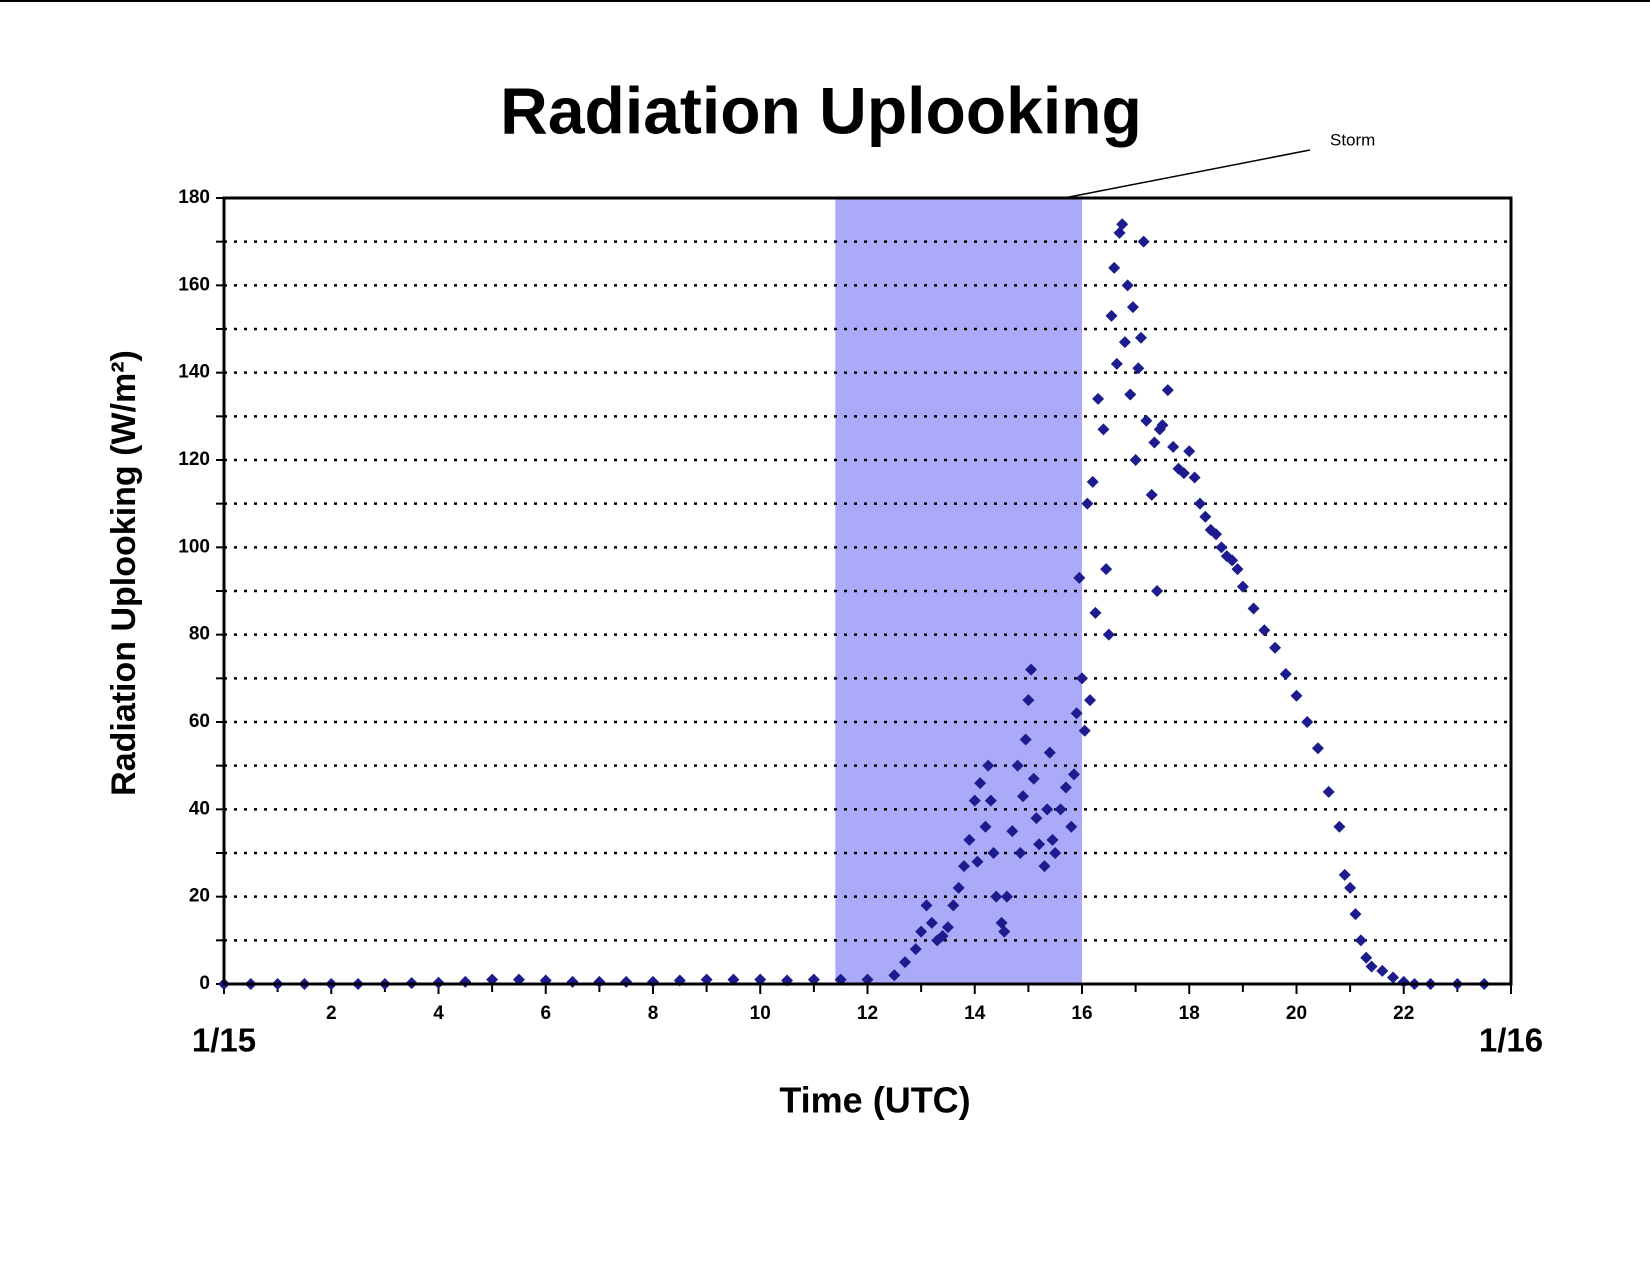 Image resolution: width=1650 pixels, height=1275 pixels. What do you see at coordinates (1511, 1040) in the screenshot?
I see `x-date-label: 1/16` at bounding box center [1511, 1040].